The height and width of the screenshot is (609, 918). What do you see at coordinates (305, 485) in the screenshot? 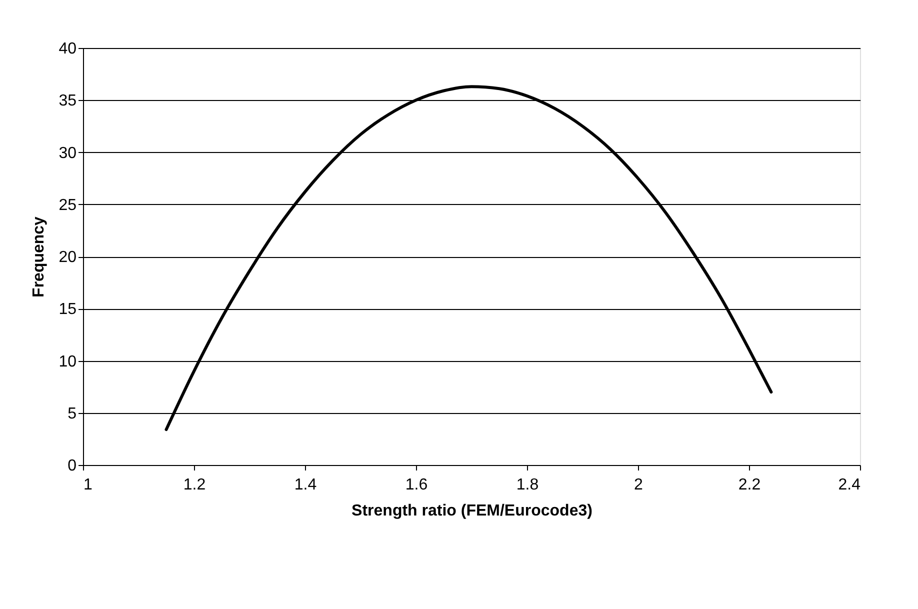
I see `x-tick-label: 1.4` at bounding box center [305, 485].